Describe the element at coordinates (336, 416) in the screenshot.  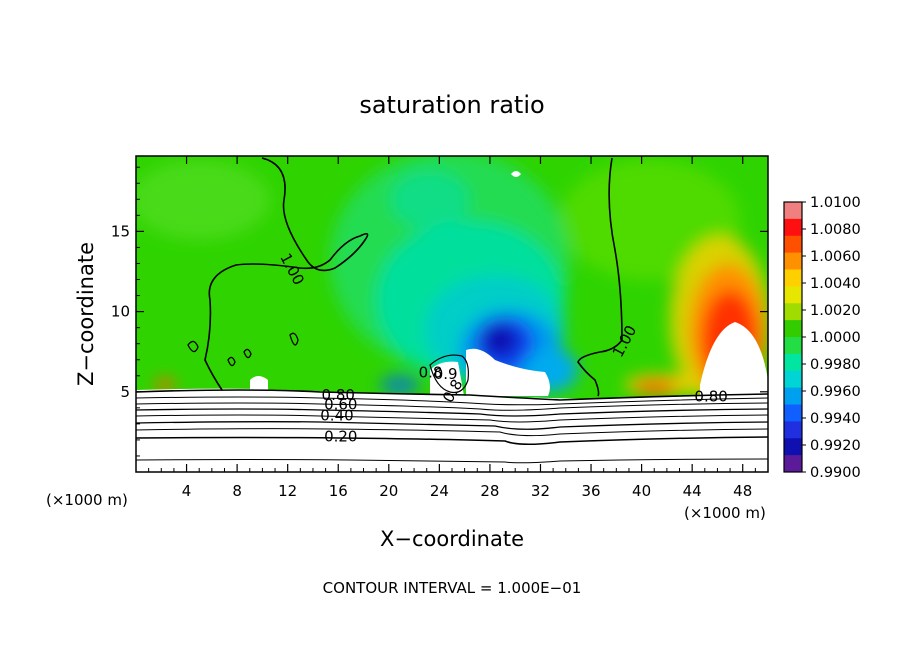
I see `contour-label: 0.40` at that location.